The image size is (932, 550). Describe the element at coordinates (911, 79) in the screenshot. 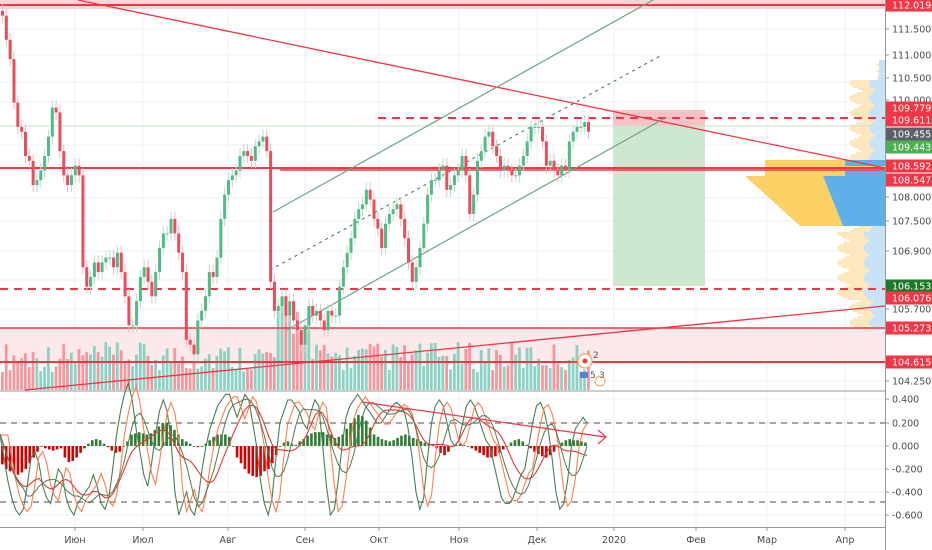

I see `price-tick-label: 110.500` at that location.